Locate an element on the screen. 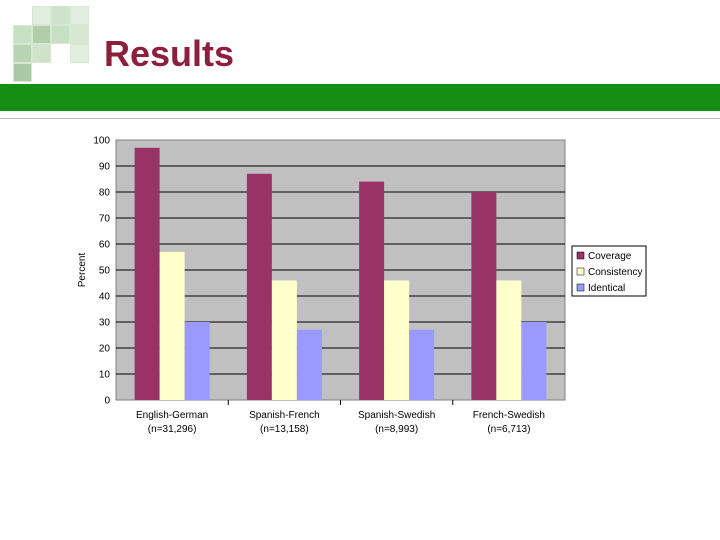 The width and height of the screenshot is (720, 540). x-category-sublabel: (n=6,713) is located at coordinates (508, 429).